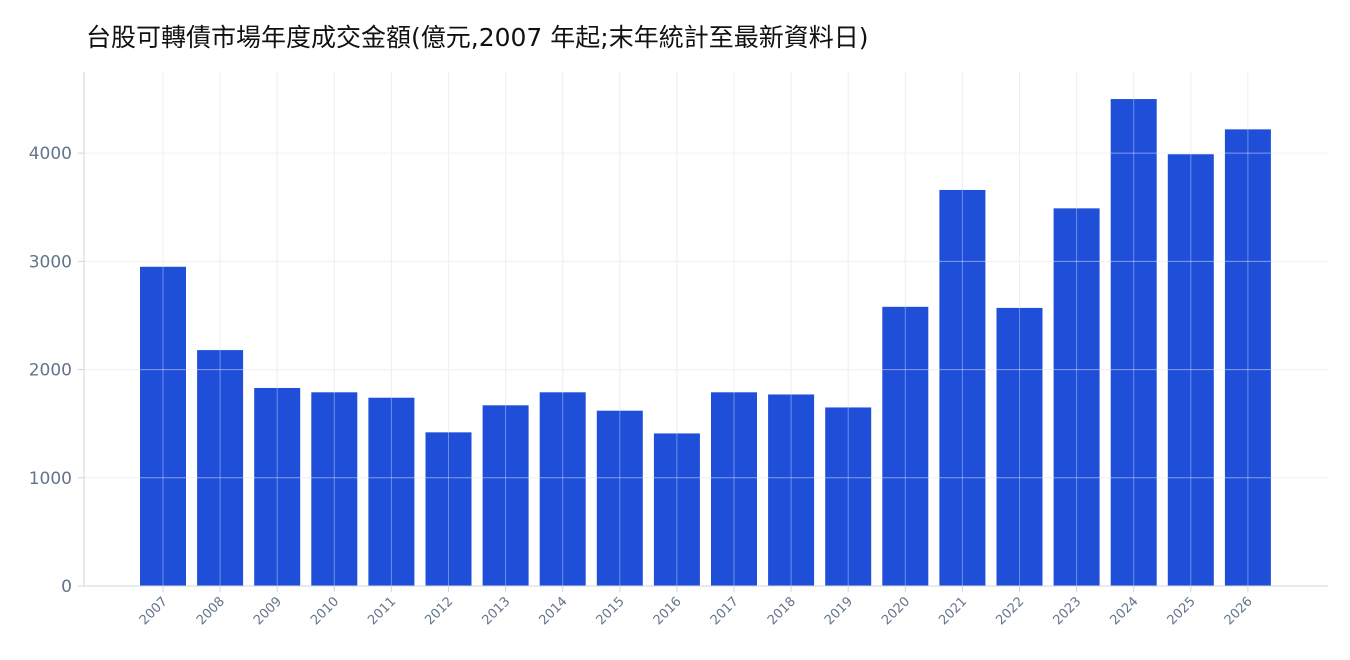 This screenshot has width=1350, height=660. What do you see at coordinates (905, 446) in the screenshot?
I see `bar-2020` at bounding box center [905, 446].